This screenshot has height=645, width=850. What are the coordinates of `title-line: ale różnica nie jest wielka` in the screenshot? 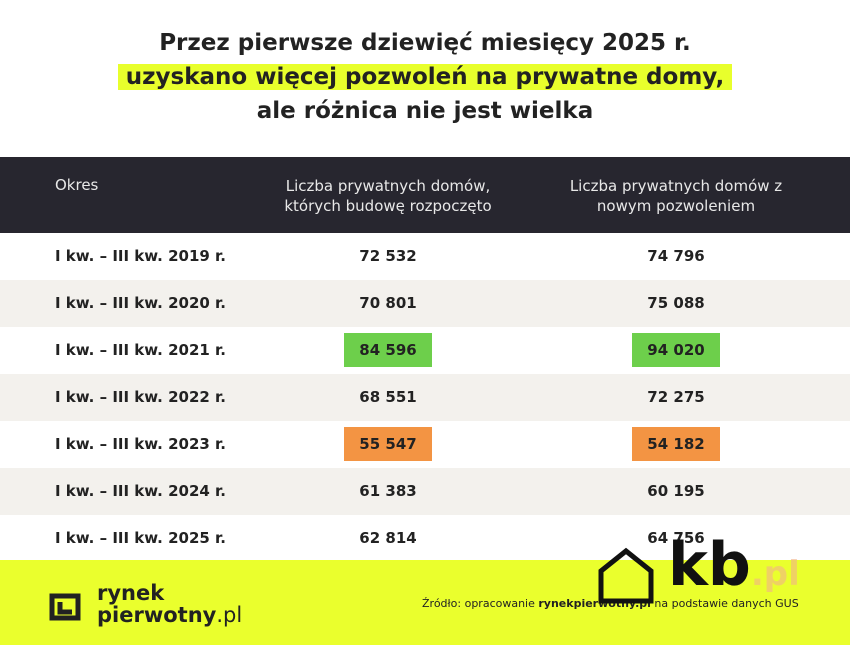 It's located at (425, 111).